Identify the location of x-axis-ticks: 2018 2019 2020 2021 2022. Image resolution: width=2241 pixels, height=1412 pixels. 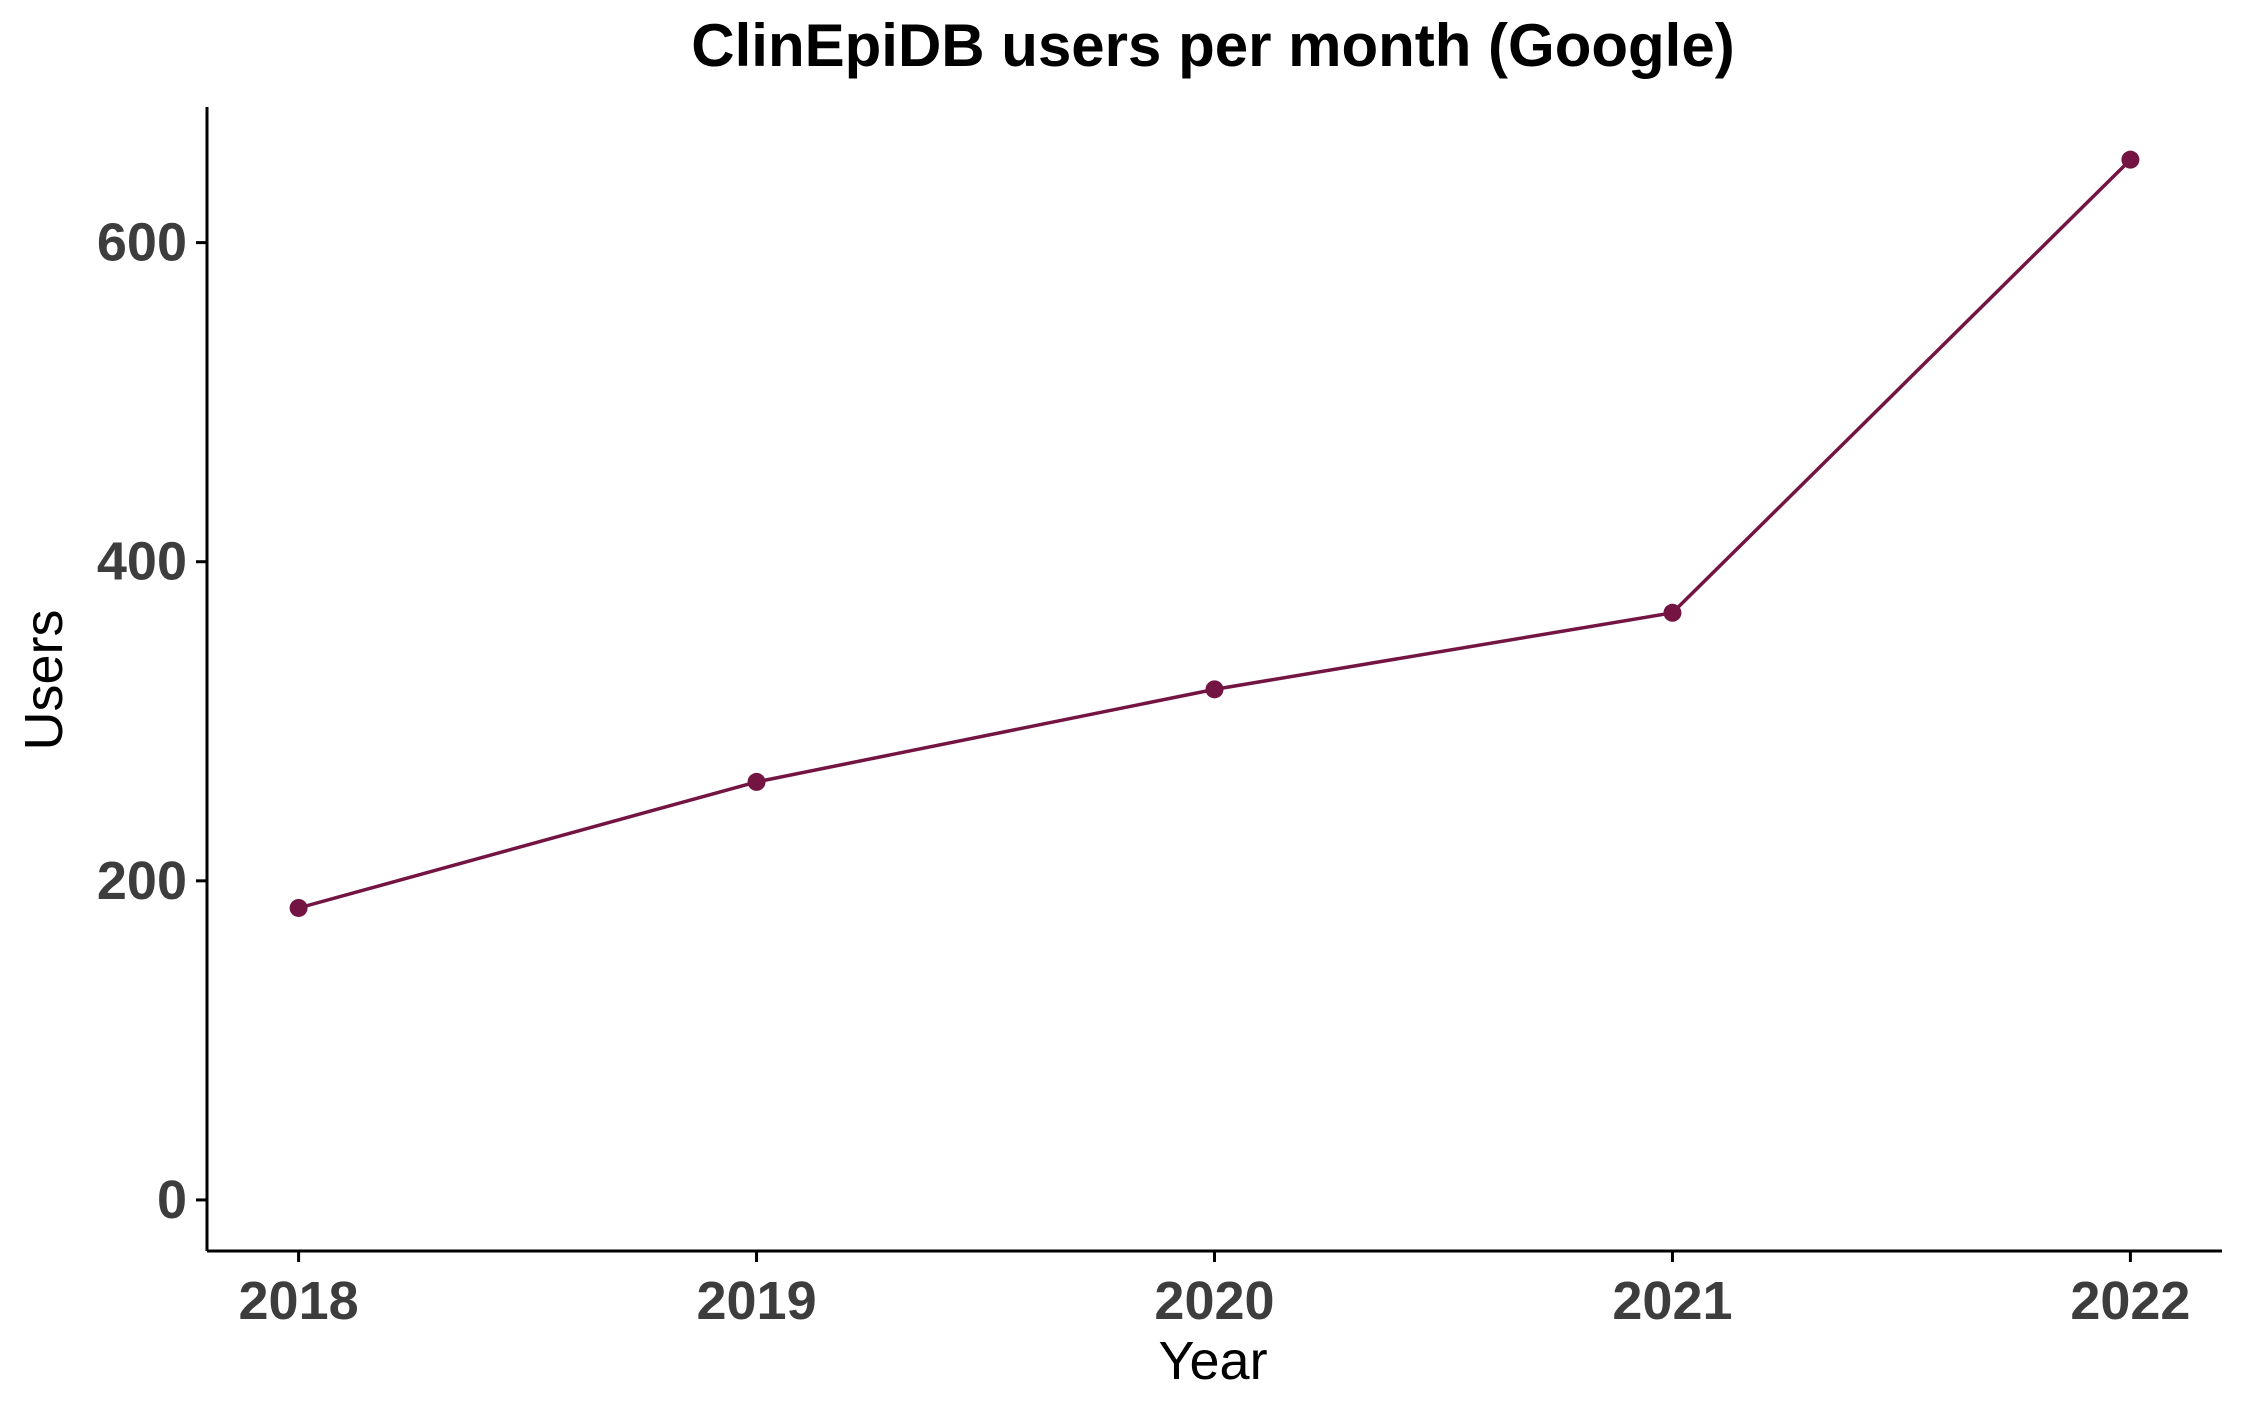
(1214, 1291).